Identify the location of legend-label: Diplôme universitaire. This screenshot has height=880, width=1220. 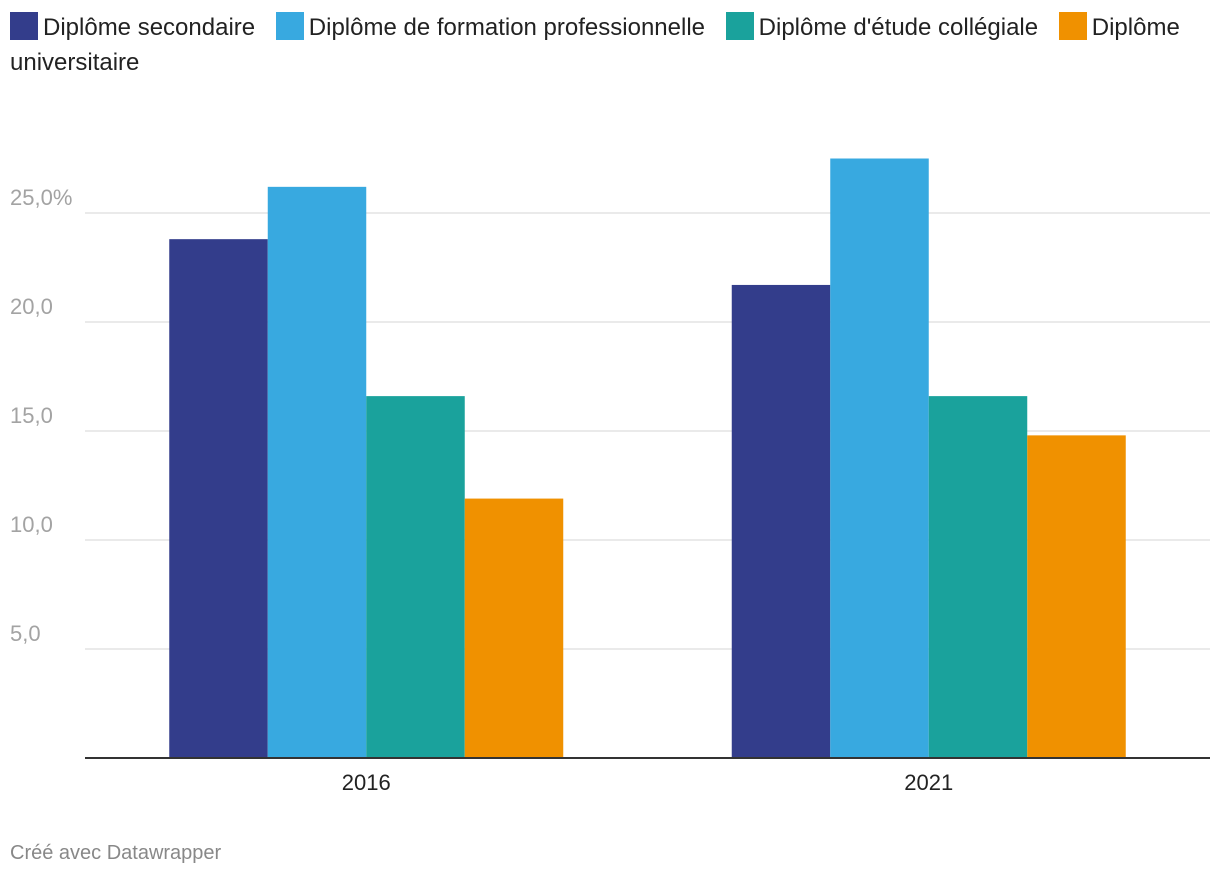
(595, 45).